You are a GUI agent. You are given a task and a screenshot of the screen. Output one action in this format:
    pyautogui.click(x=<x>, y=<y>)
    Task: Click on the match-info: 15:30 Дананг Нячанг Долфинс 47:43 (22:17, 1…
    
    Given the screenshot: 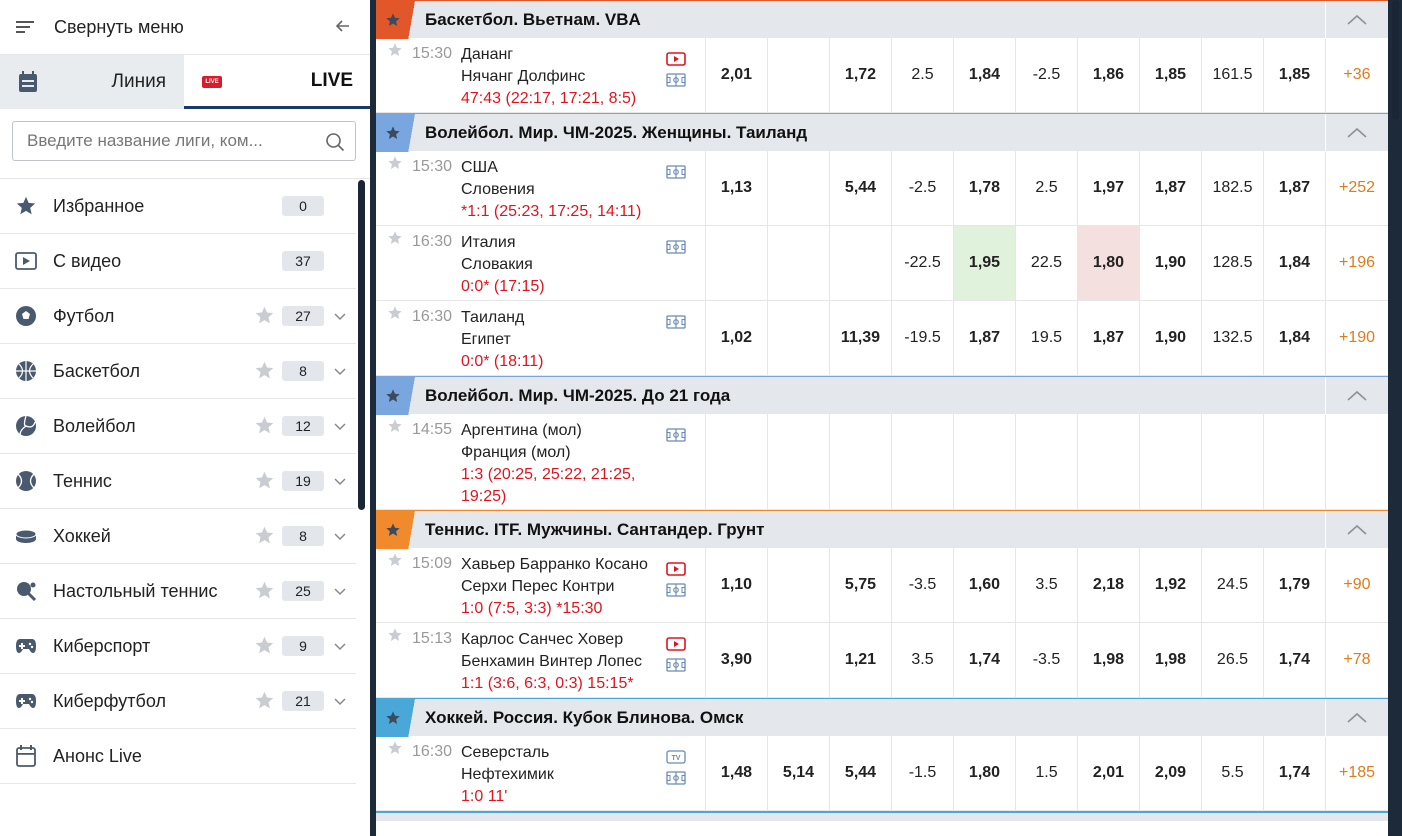 What is the action you would take?
    pyautogui.click(x=541, y=83)
    